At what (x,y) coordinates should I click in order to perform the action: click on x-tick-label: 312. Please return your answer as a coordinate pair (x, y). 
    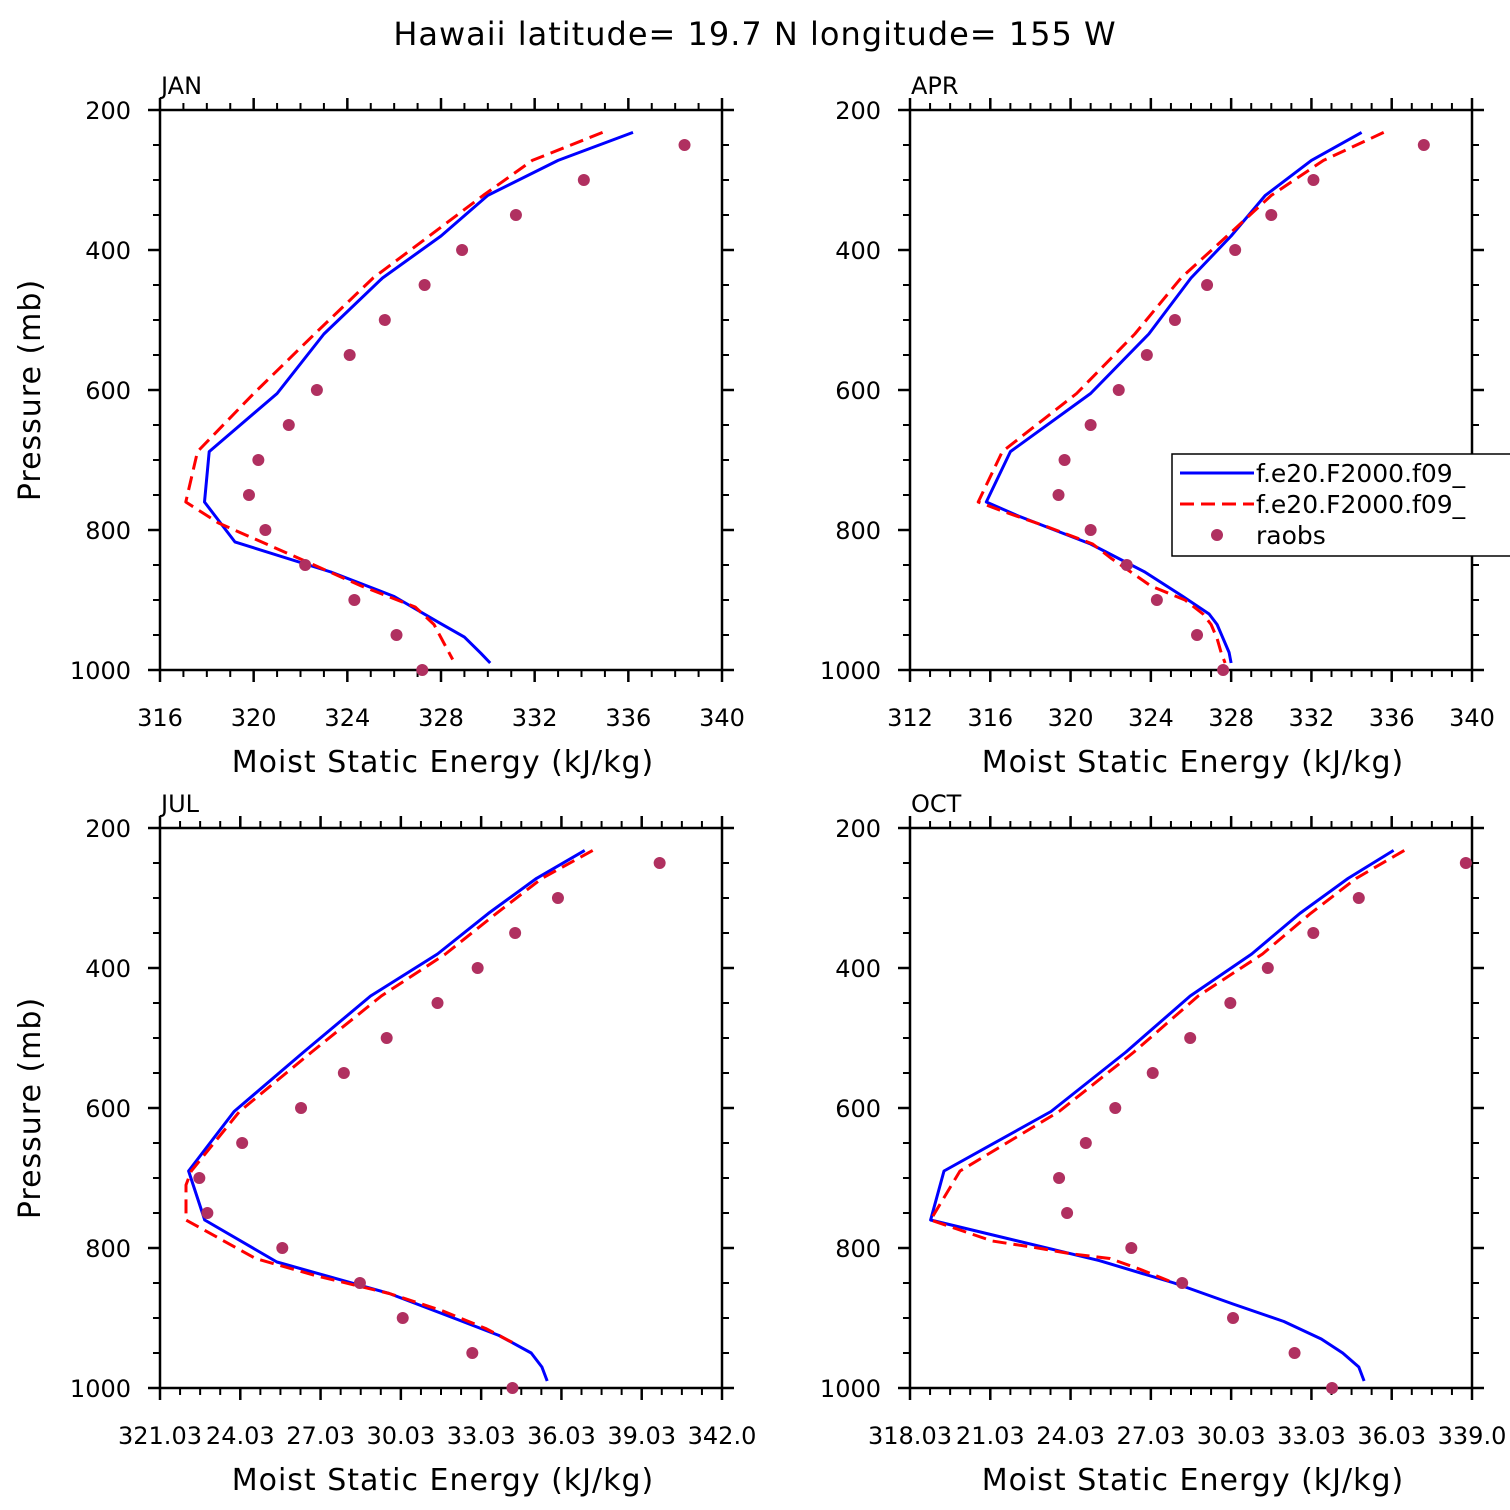
    Looking at the image, I should click on (910, 718).